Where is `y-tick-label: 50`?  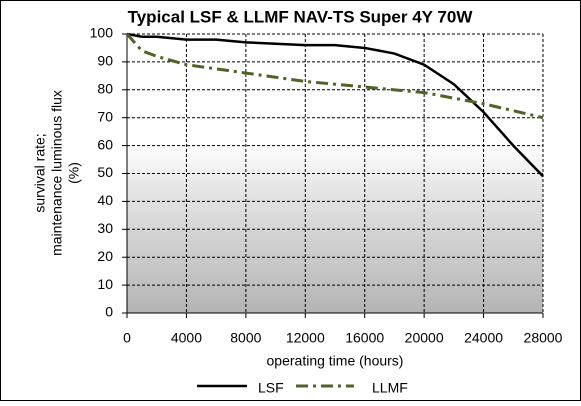
y-tick-label: 50 is located at coordinates (105, 172).